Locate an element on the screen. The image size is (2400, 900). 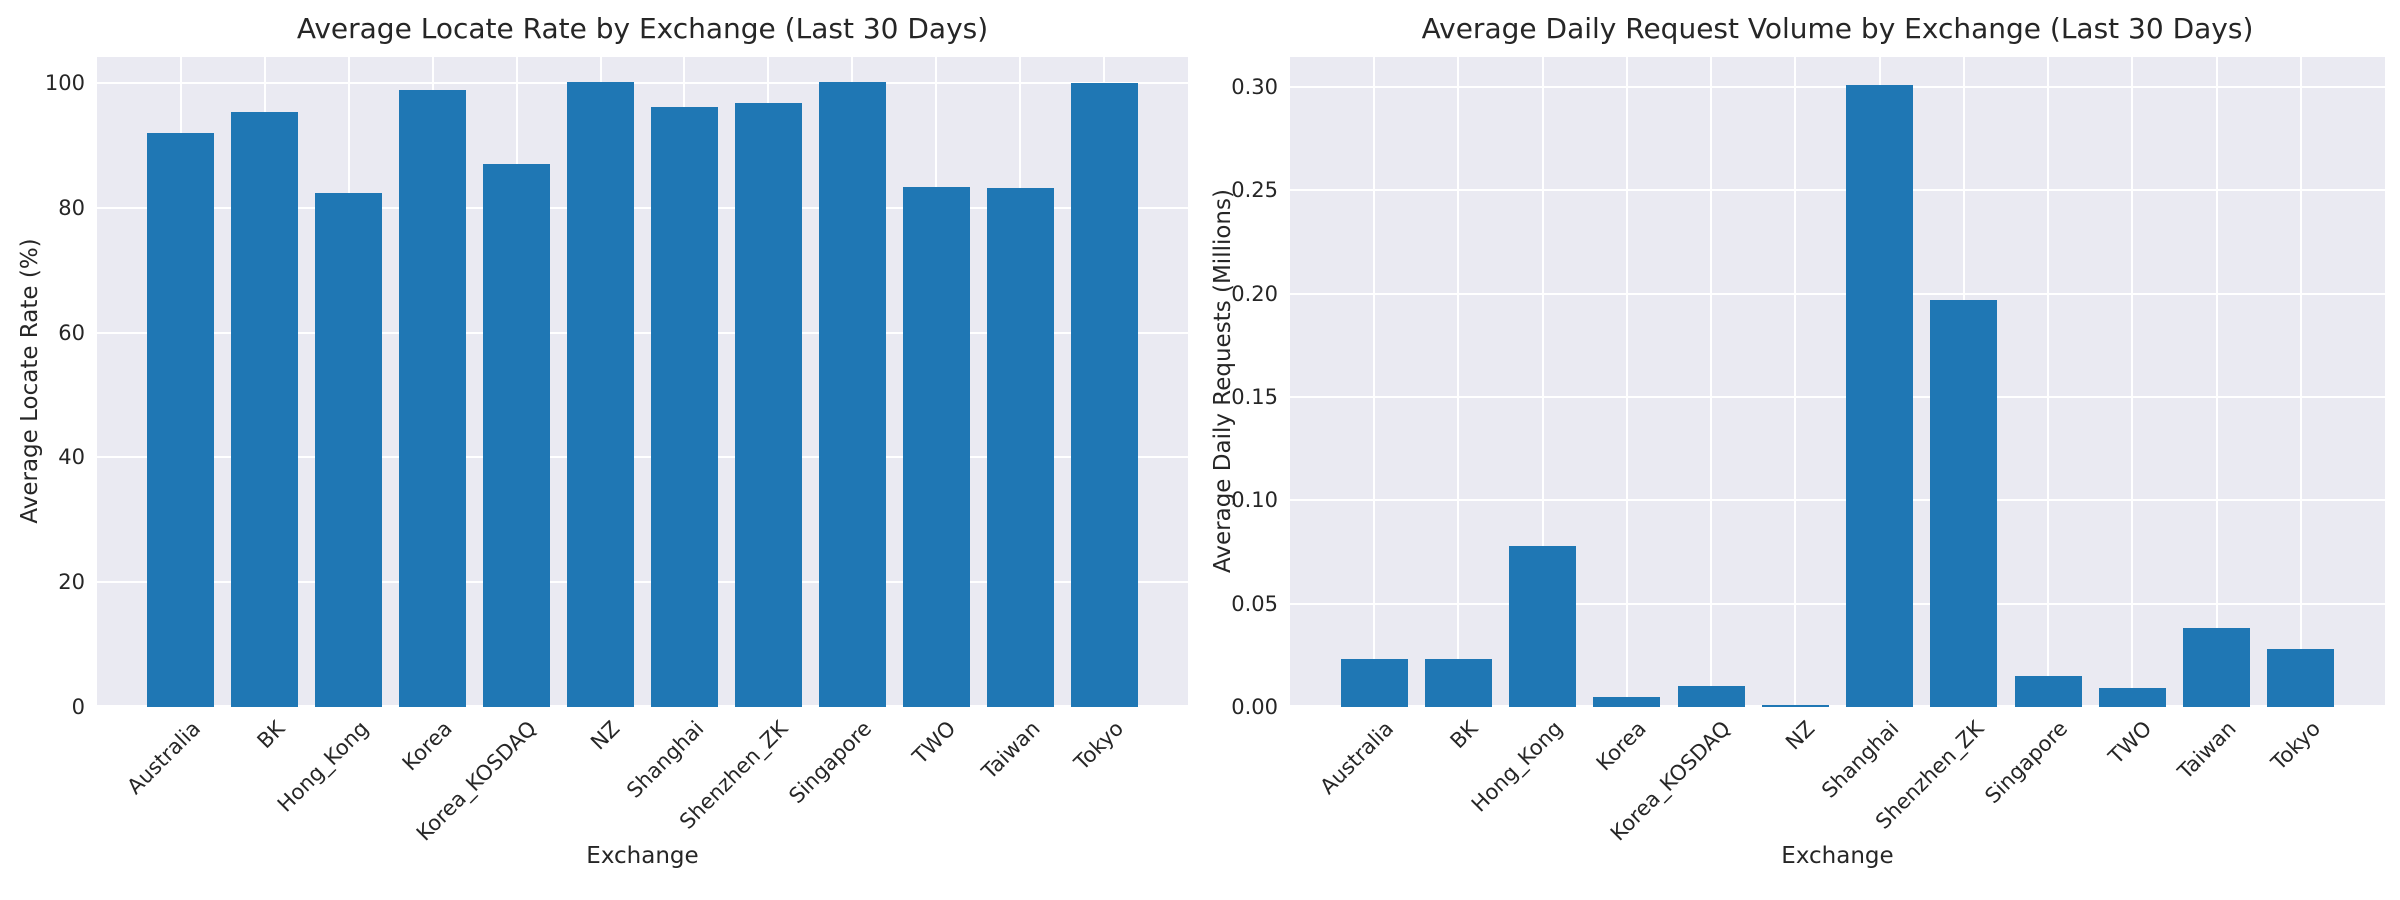
y-tick-label: 40 is located at coordinates (71, 457).